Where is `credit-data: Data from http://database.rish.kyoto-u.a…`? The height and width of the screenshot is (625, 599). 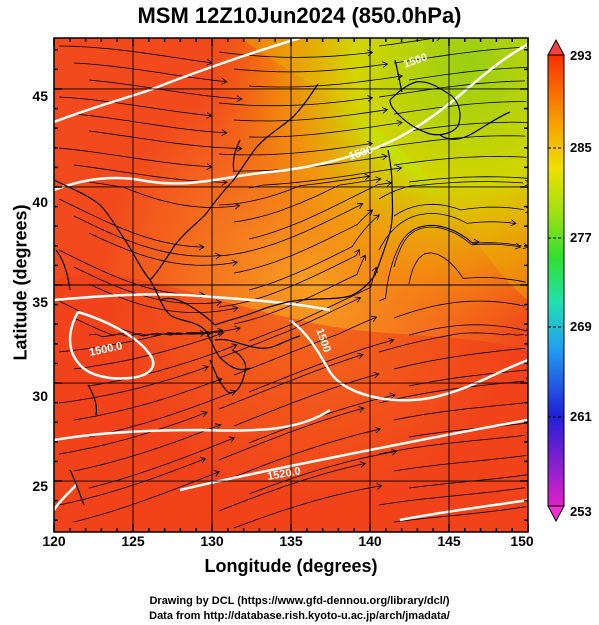
credit-data: Data from http://database.rish.kyoto-u.a… is located at coordinates (299, 616).